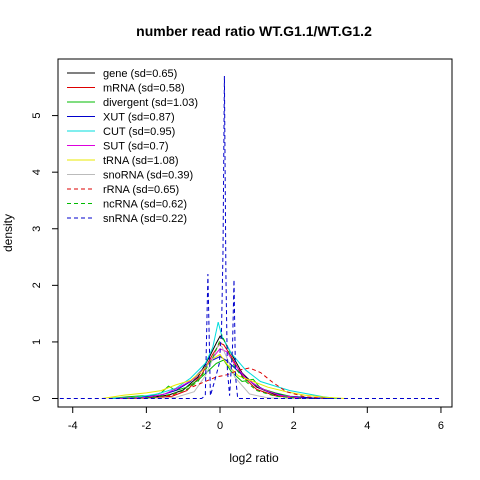 Image resolution: width=480 pixels, height=480 pixels. Describe the element at coordinates (139, 118) in the screenshot. I see `legend-label: XUT (sd=0.87)` at that location.